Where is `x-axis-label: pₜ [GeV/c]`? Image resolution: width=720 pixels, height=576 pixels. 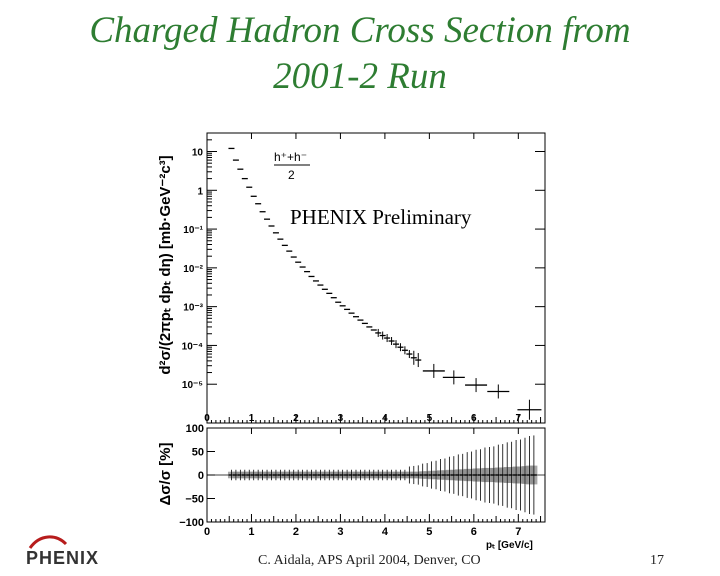
x-axis-label: pₜ [GeV/c] is located at coordinates (509, 545).